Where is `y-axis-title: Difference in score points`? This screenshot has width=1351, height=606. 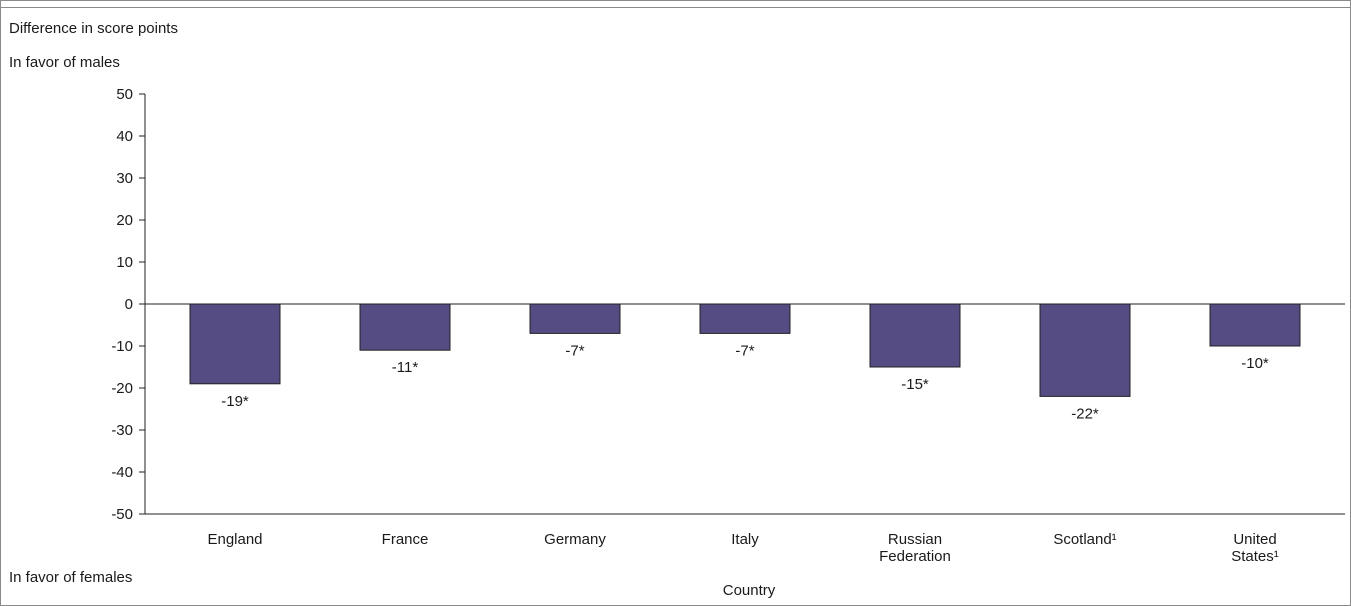 y-axis-title: Difference in score points is located at coordinates (93, 28).